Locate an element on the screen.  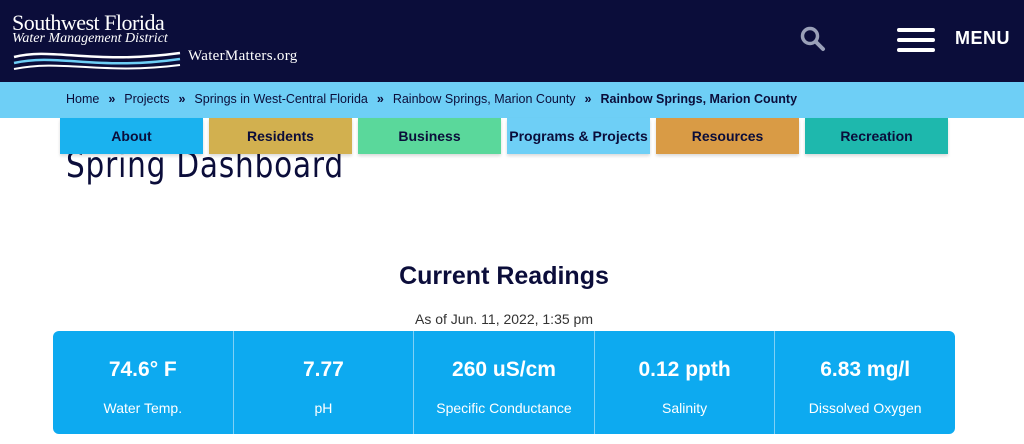
reading-value: 7.77 is located at coordinates (323, 369).